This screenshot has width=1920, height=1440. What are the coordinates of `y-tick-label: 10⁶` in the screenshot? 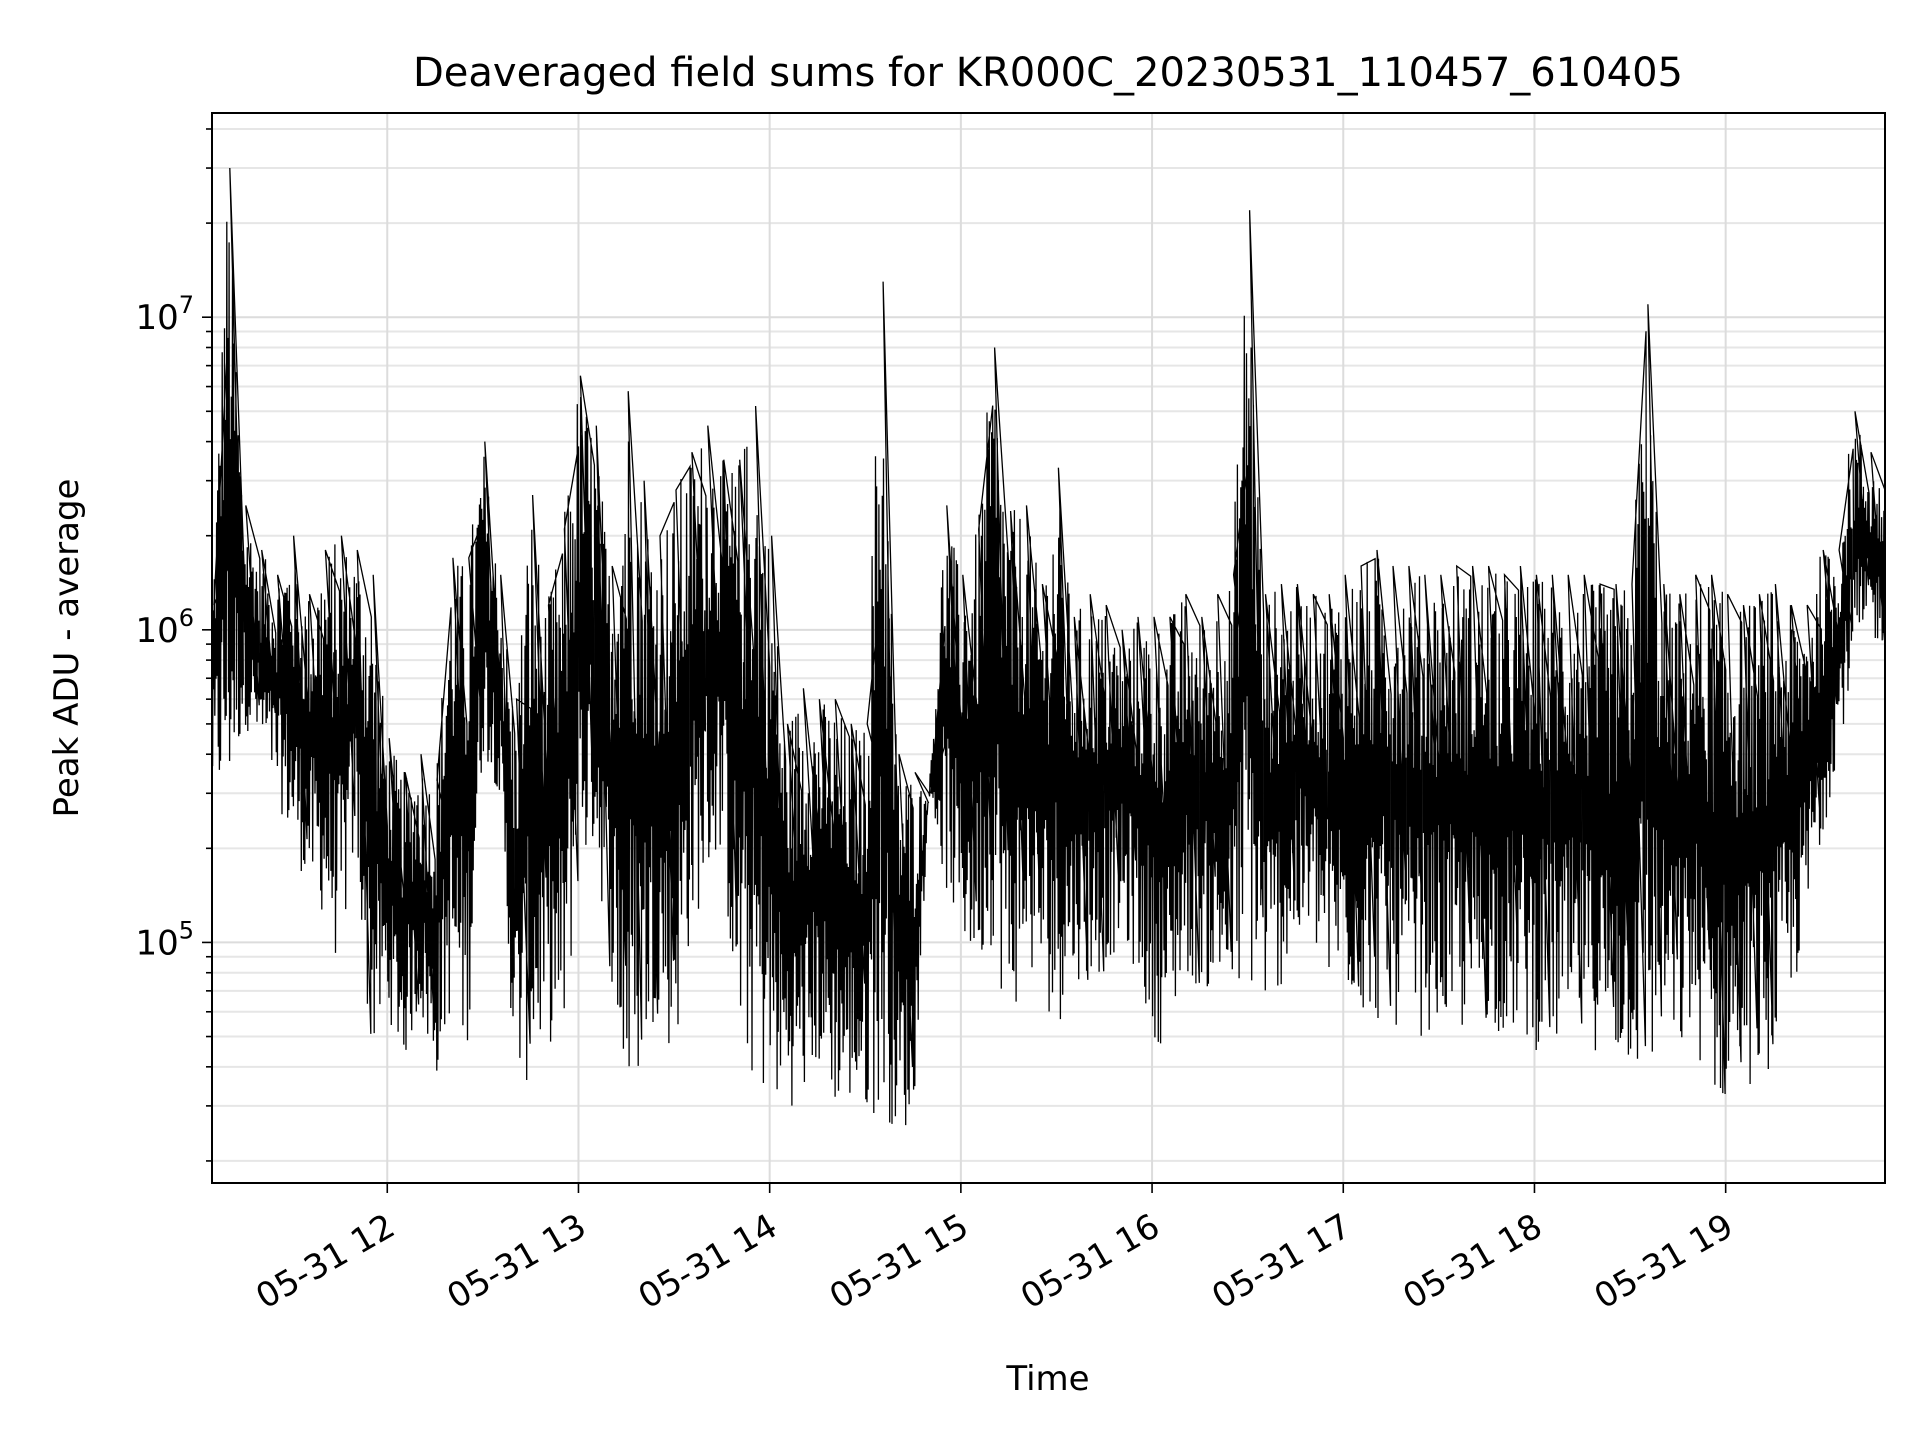 It's located at (164, 627).